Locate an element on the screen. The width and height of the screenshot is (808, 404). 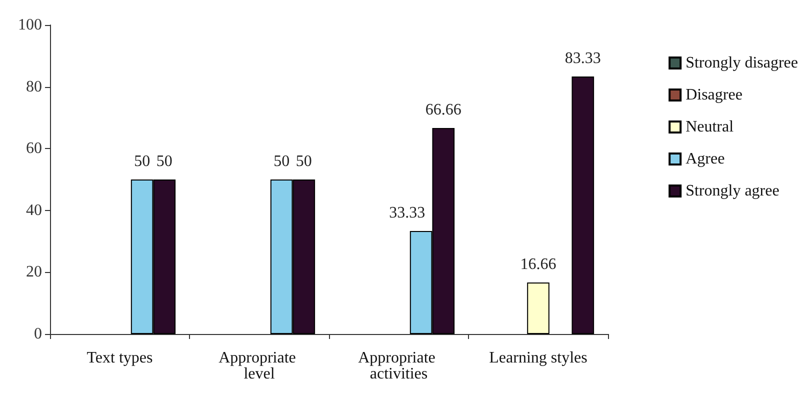
legend-label: Agree is located at coordinates (705, 159).